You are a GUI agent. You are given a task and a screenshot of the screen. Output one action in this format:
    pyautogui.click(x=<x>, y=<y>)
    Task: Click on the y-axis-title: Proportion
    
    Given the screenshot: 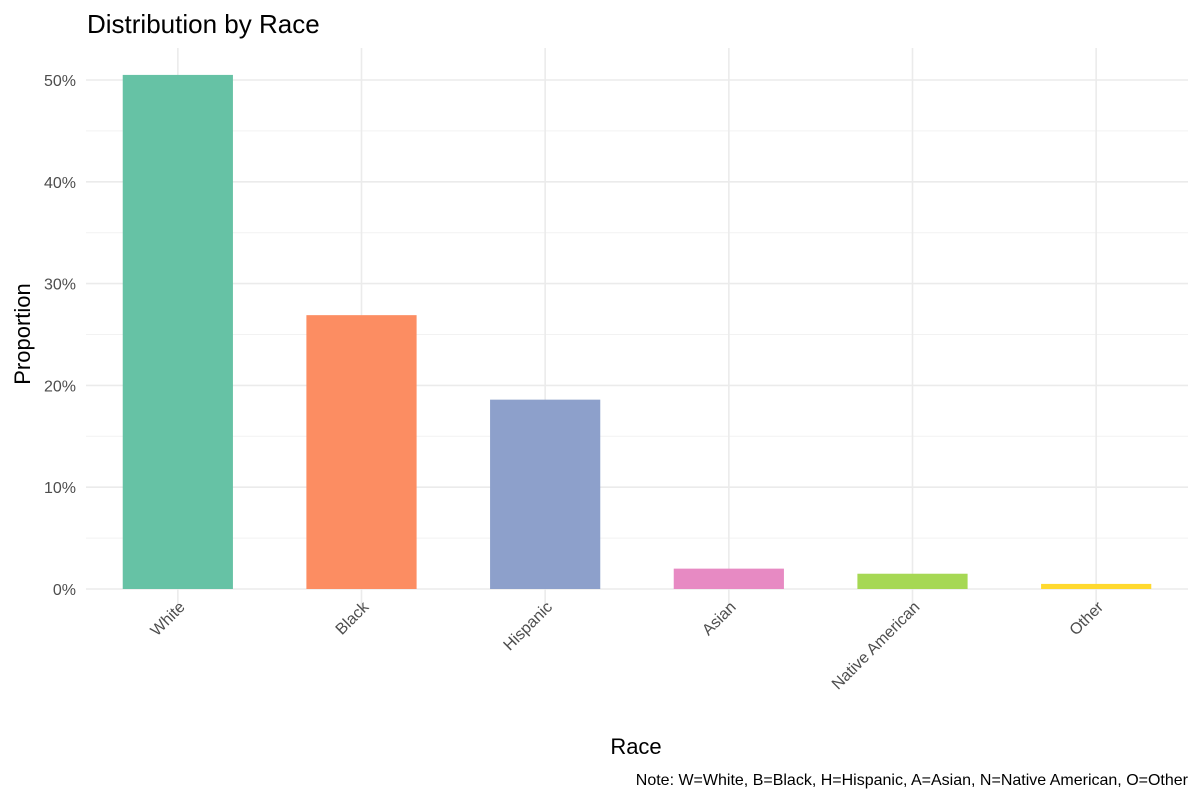 What is the action you would take?
    pyautogui.click(x=22, y=334)
    